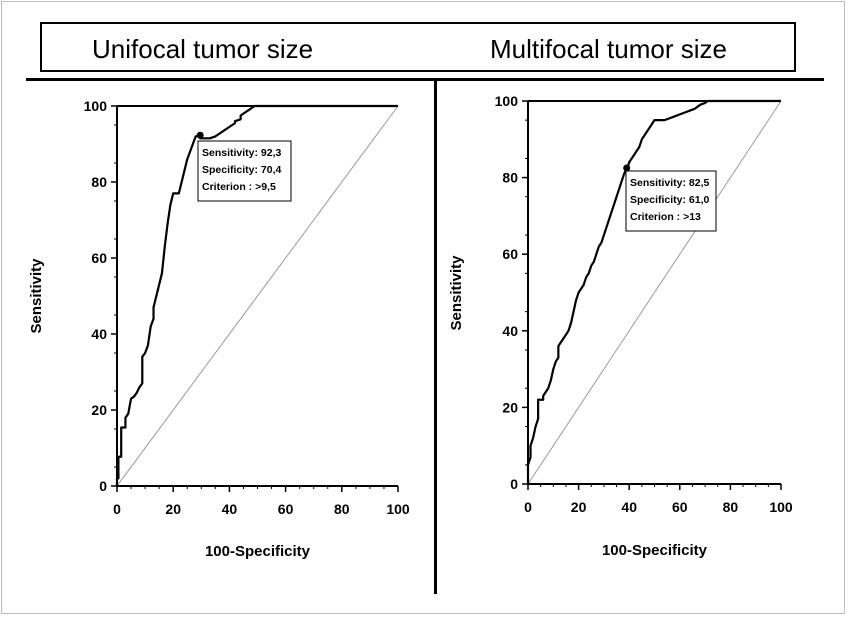 The width and height of the screenshot is (848, 617). I want to click on annotation-line: Sensitivity: 82,5, so click(670, 183).